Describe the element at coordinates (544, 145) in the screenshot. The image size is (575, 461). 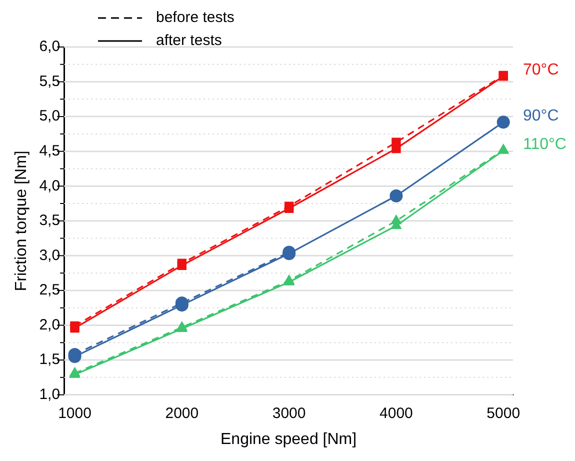
I see `series-label: 110°C` at that location.